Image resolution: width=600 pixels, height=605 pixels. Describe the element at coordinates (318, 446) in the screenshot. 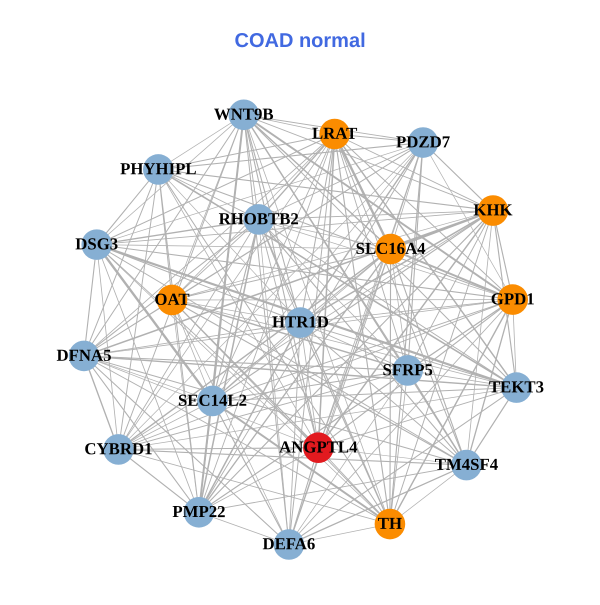

I see `svg-text: ANGPTL4` at that location.